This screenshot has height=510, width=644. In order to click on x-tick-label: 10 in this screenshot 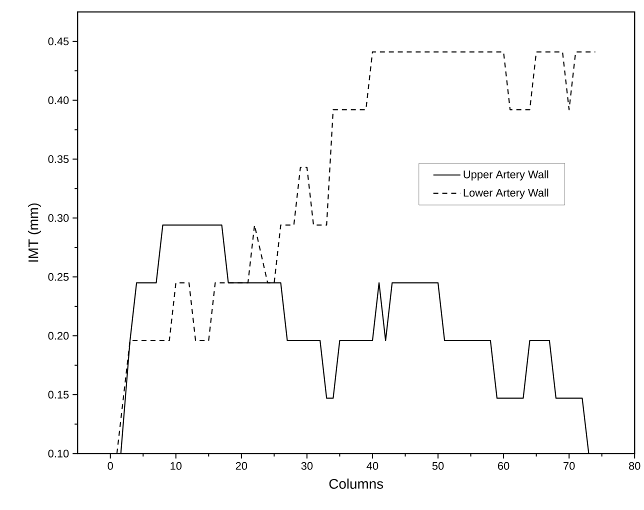, I will do `click(176, 466)`.